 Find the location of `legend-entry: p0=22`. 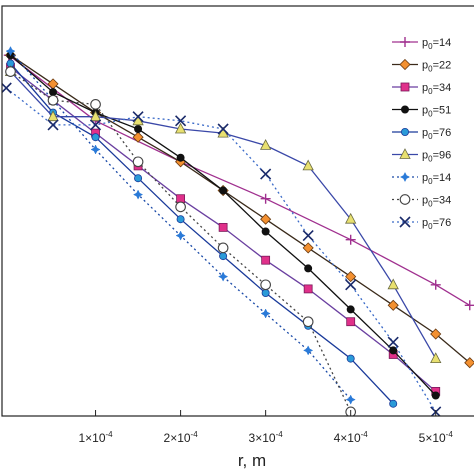

legend-entry: p0=22 is located at coordinates (421, 66).